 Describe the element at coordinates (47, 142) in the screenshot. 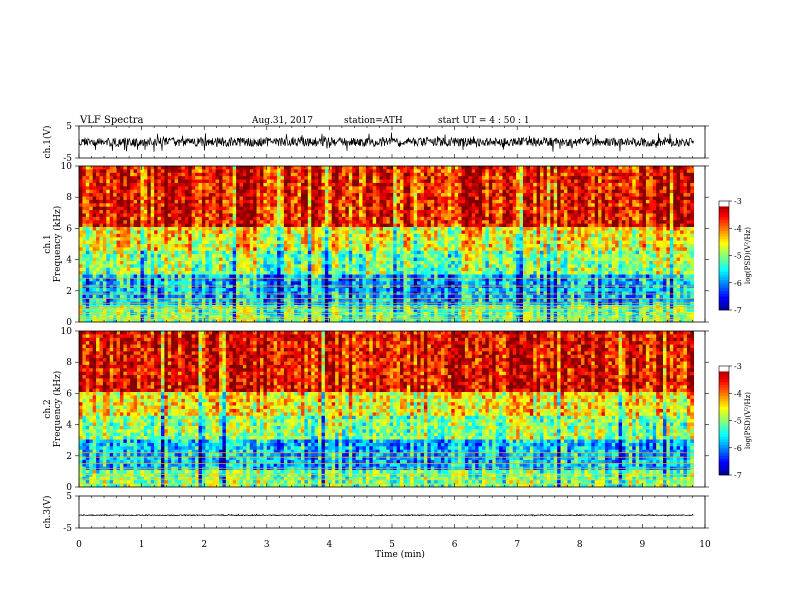

I see `ch1-ylabel: ch.1(V)` at that location.